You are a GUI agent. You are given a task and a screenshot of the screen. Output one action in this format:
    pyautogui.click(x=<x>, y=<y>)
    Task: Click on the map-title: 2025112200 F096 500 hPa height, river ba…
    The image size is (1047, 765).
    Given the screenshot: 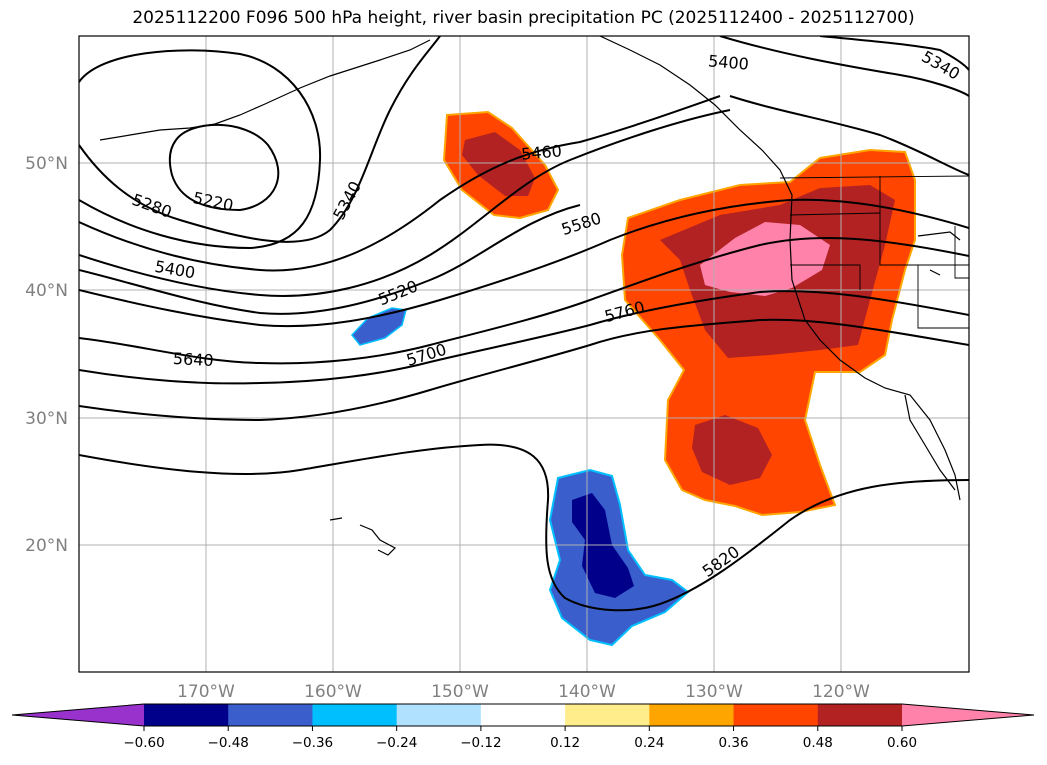 What is the action you would take?
    pyautogui.click(x=523, y=18)
    